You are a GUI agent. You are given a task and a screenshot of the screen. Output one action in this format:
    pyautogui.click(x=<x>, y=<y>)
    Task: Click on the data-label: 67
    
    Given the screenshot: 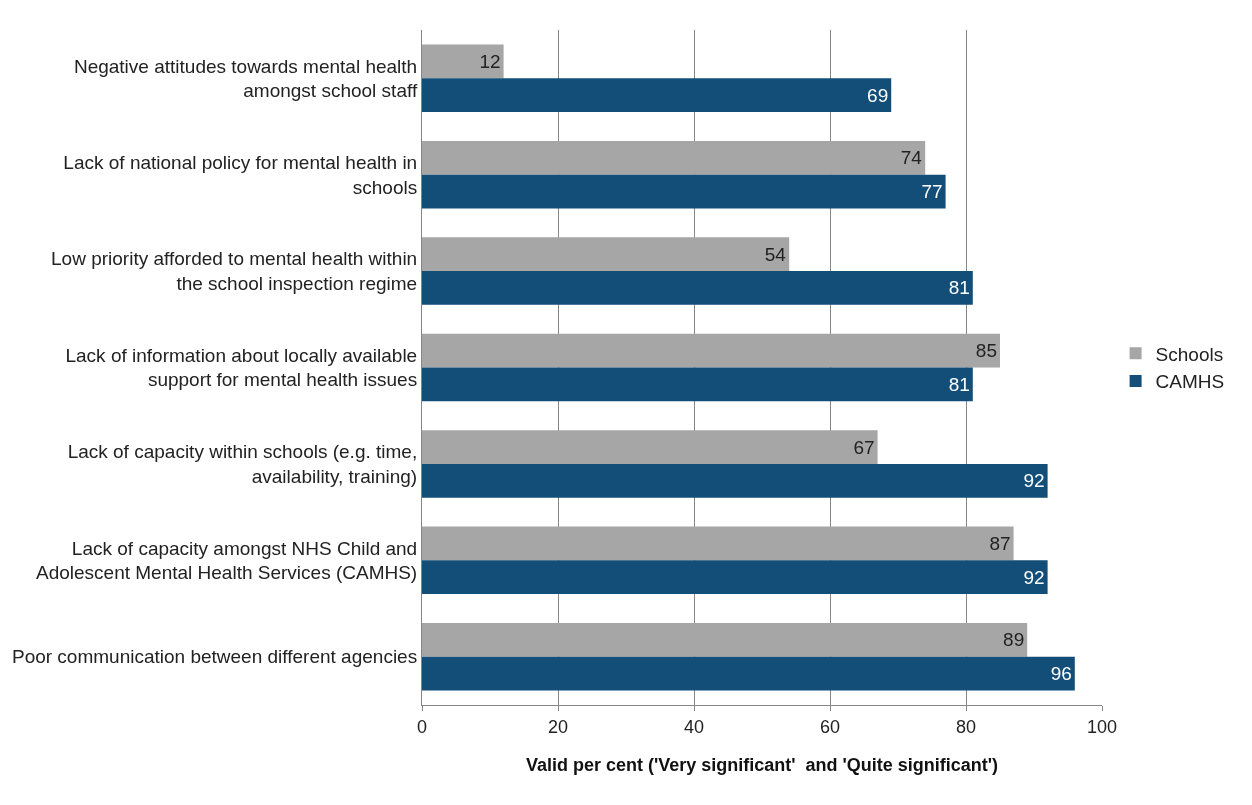 What is the action you would take?
    pyautogui.click(x=864, y=447)
    